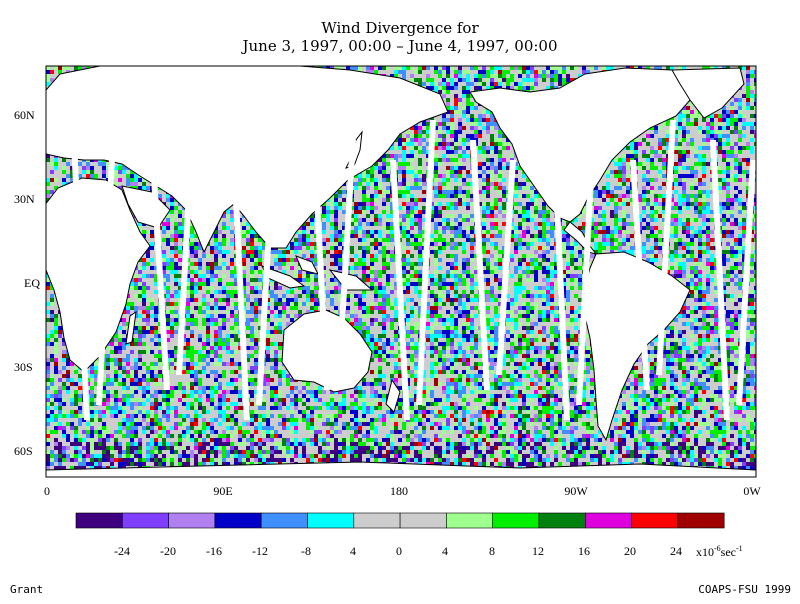 The height and width of the screenshot is (604, 800). I want to click on colorbar-tick-label: 12, so click(538, 551).